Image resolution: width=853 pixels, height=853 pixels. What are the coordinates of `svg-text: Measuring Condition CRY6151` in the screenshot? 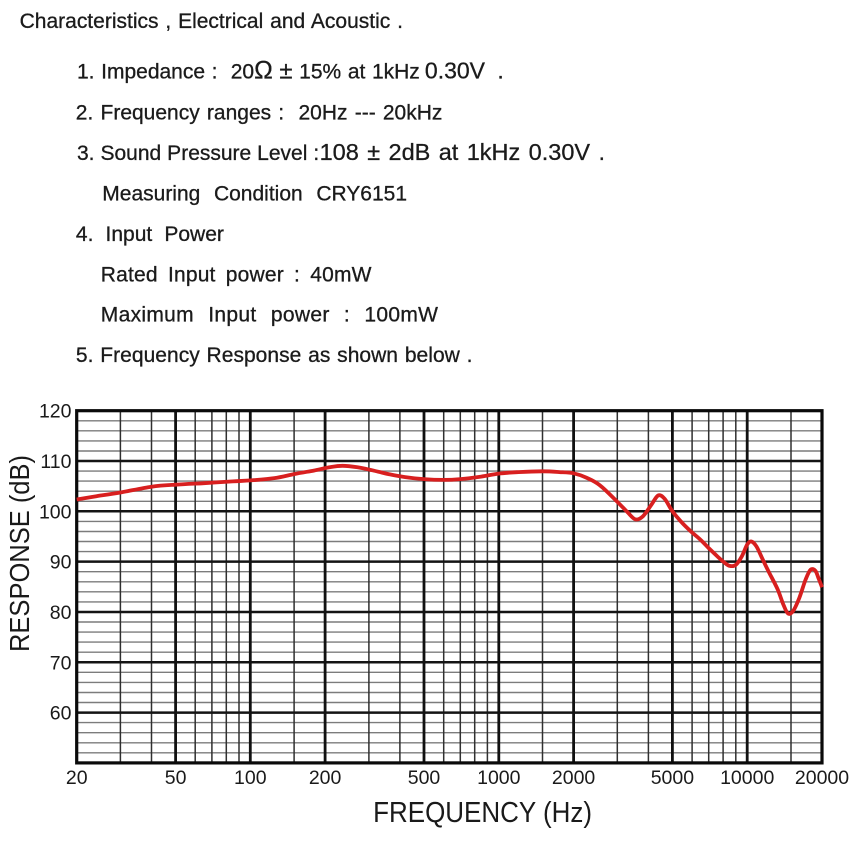 It's located at (254, 193).